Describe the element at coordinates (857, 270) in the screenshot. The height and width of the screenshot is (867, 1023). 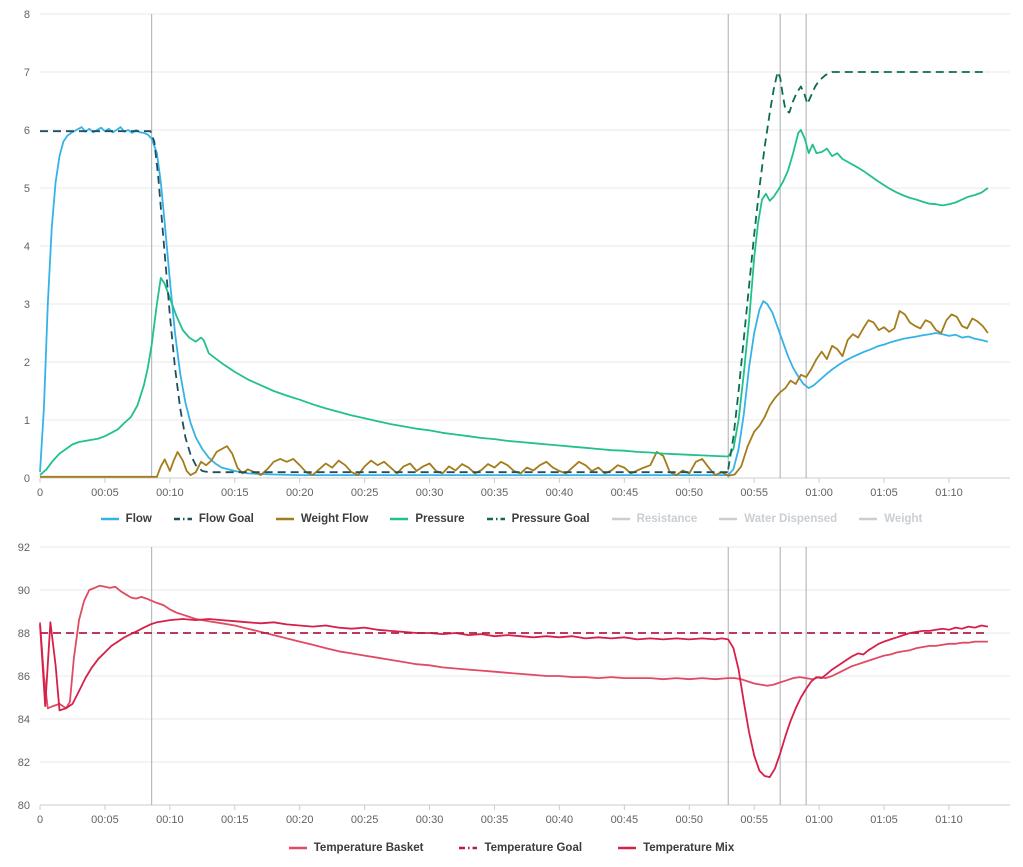
I see `pressure-goal-line` at that location.